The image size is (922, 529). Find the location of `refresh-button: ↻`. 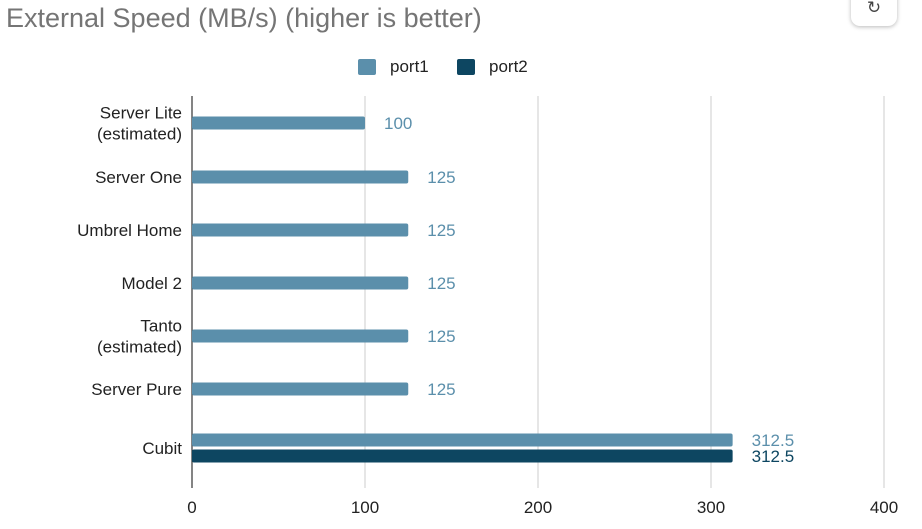

refresh-button: ↻ is located at coordinates (874, 13).